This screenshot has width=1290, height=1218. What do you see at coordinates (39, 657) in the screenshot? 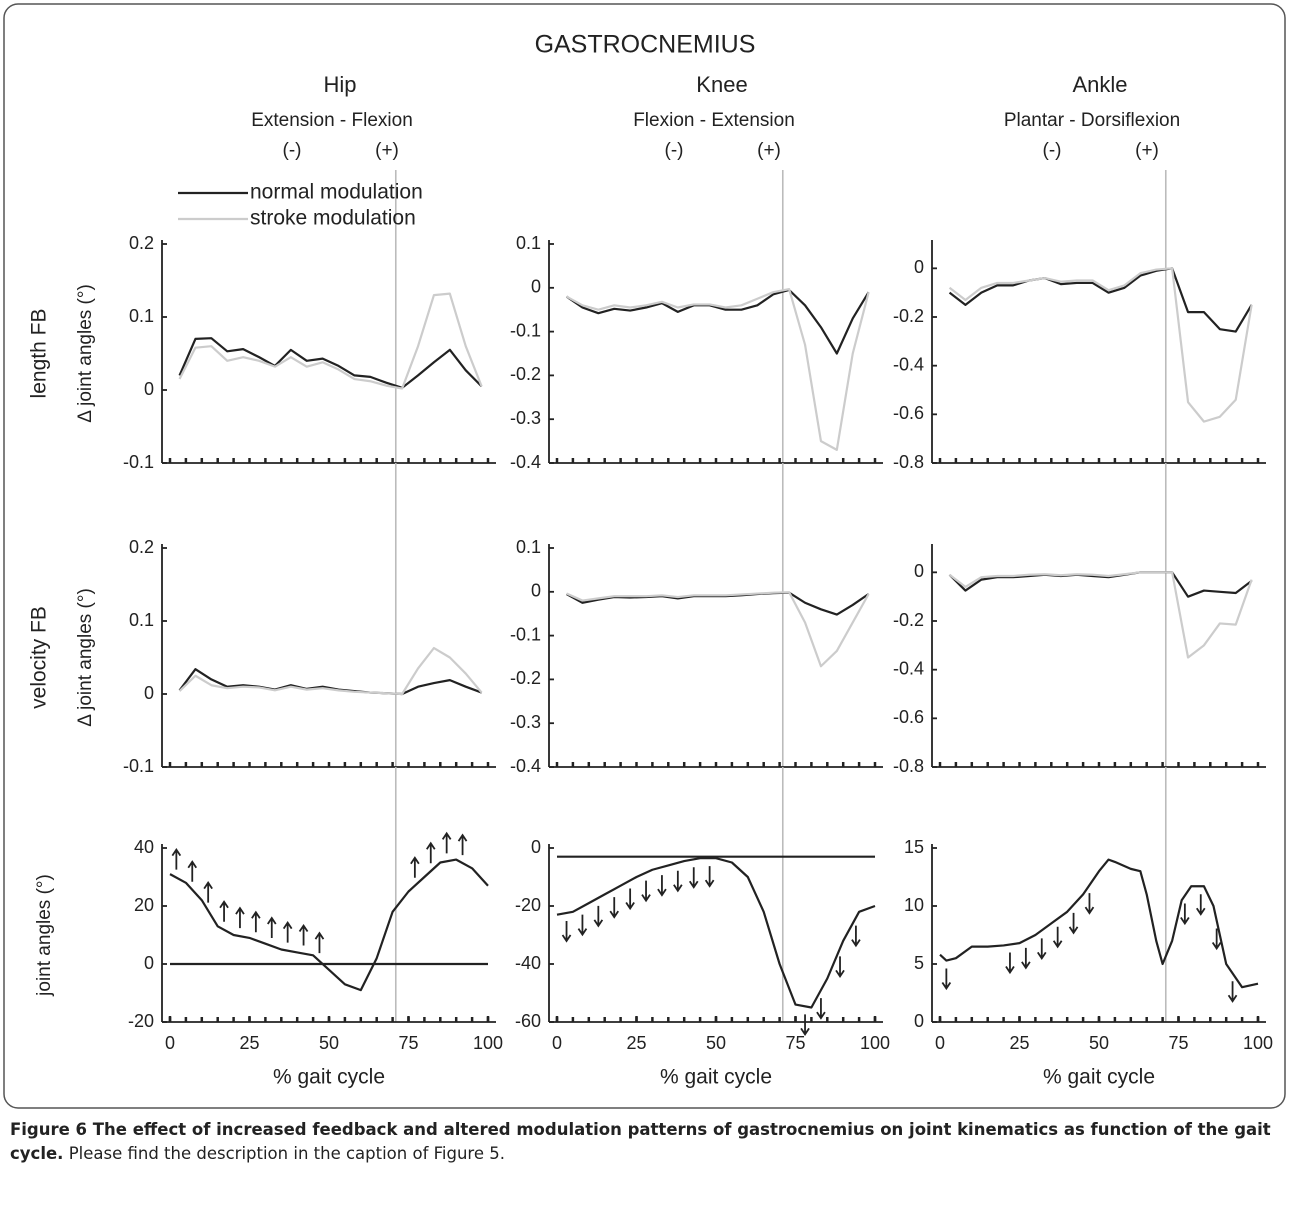
I see `row-label: velocity FB` at bounding box center [39, 657].